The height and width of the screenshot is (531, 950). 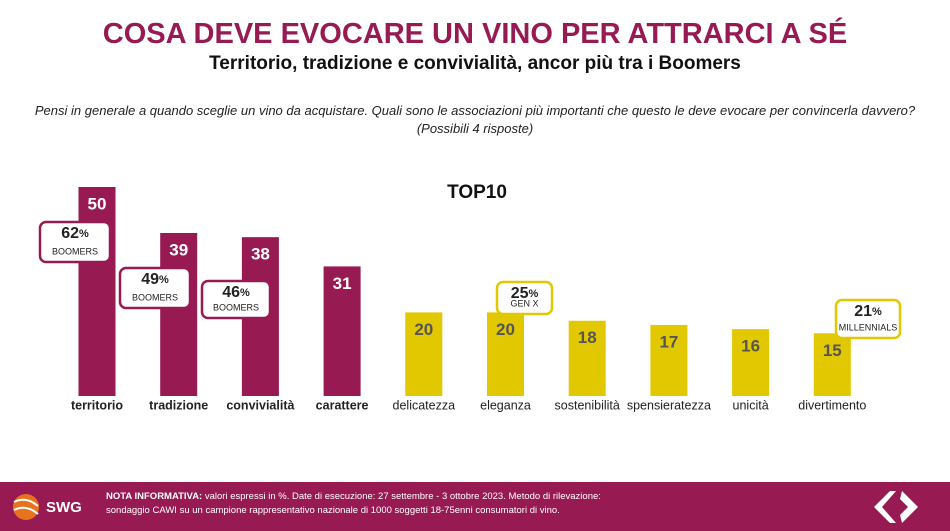 I want to click on value-label: 38, so click(x=260, y=254).